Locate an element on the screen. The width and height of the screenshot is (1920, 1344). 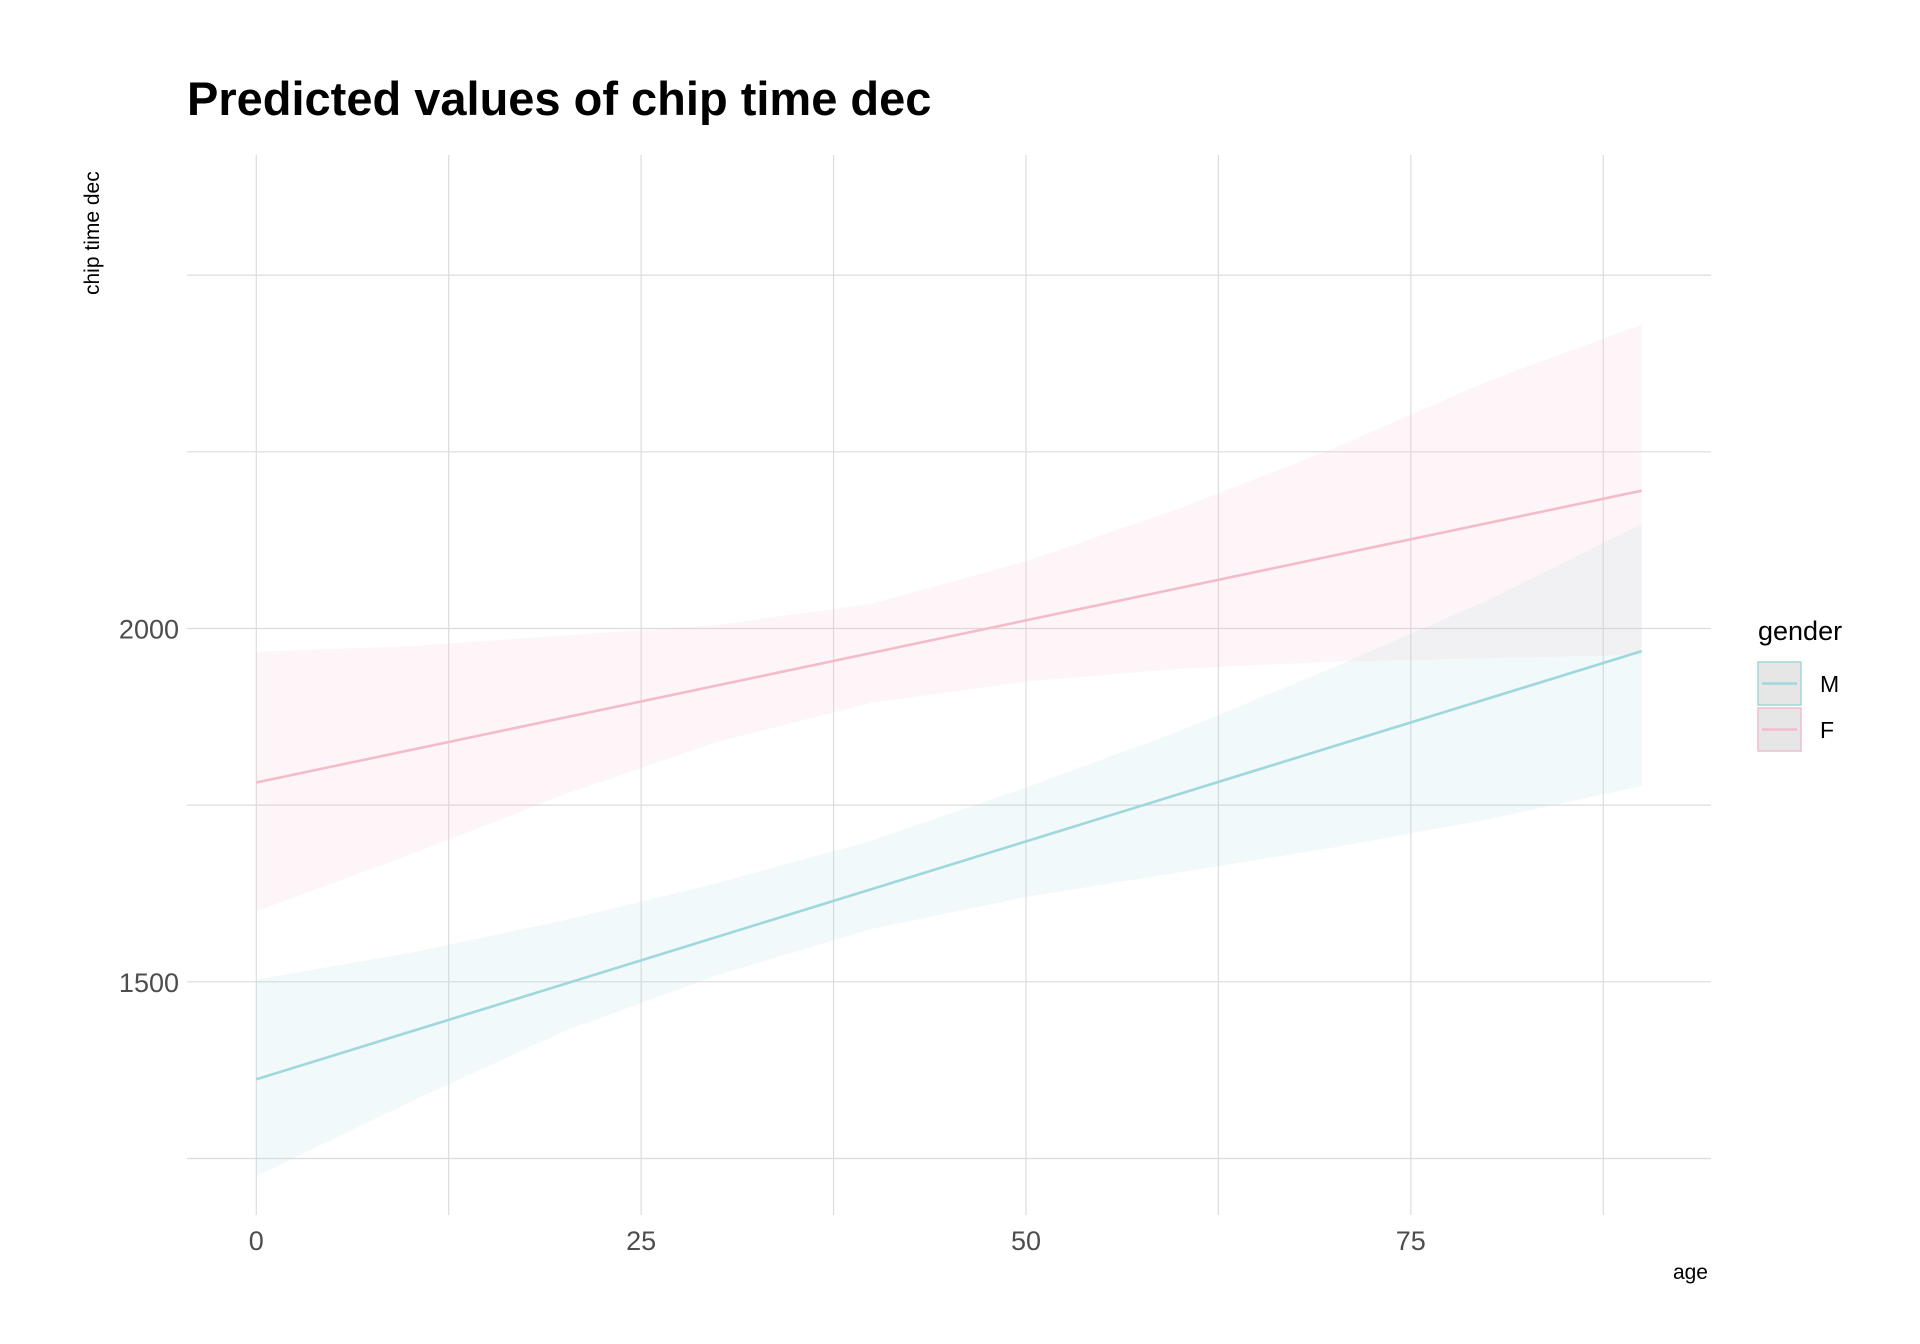
legend-label: M is located at coordinates (1829, 684).